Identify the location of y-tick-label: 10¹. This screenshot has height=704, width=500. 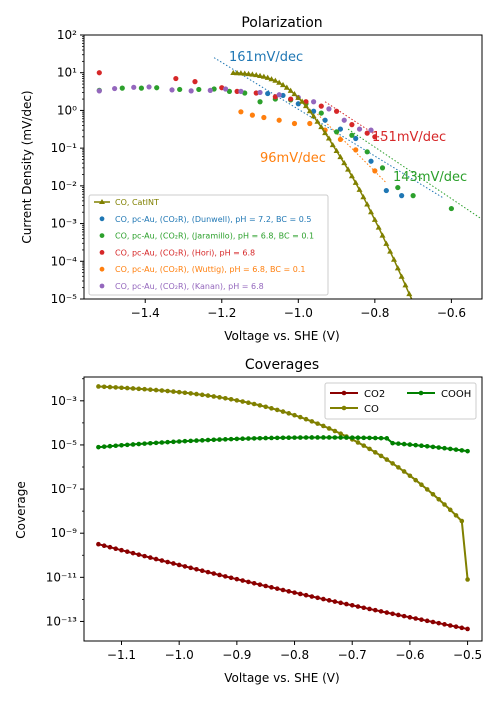
(67, 73).